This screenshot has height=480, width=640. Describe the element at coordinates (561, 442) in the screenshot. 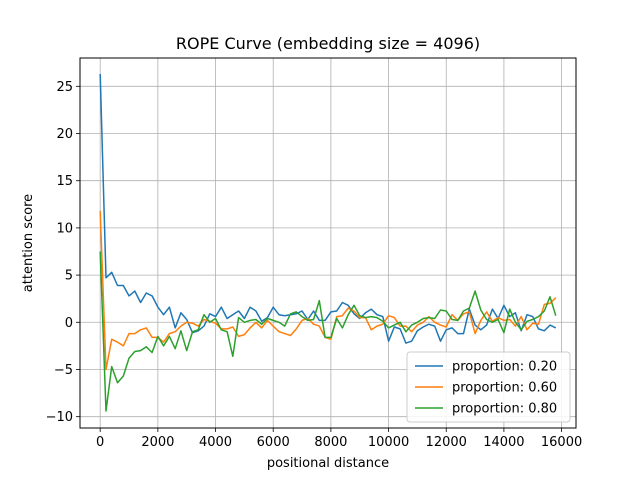

I see `x-tick-label: 16000` at that location.